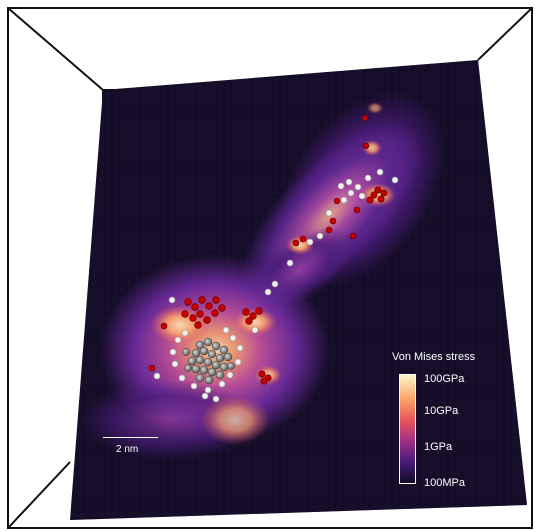  Describe the element at coordinates (127, 449) in the screenshot. I see `scale-bar-label: 2 nm` at that location.